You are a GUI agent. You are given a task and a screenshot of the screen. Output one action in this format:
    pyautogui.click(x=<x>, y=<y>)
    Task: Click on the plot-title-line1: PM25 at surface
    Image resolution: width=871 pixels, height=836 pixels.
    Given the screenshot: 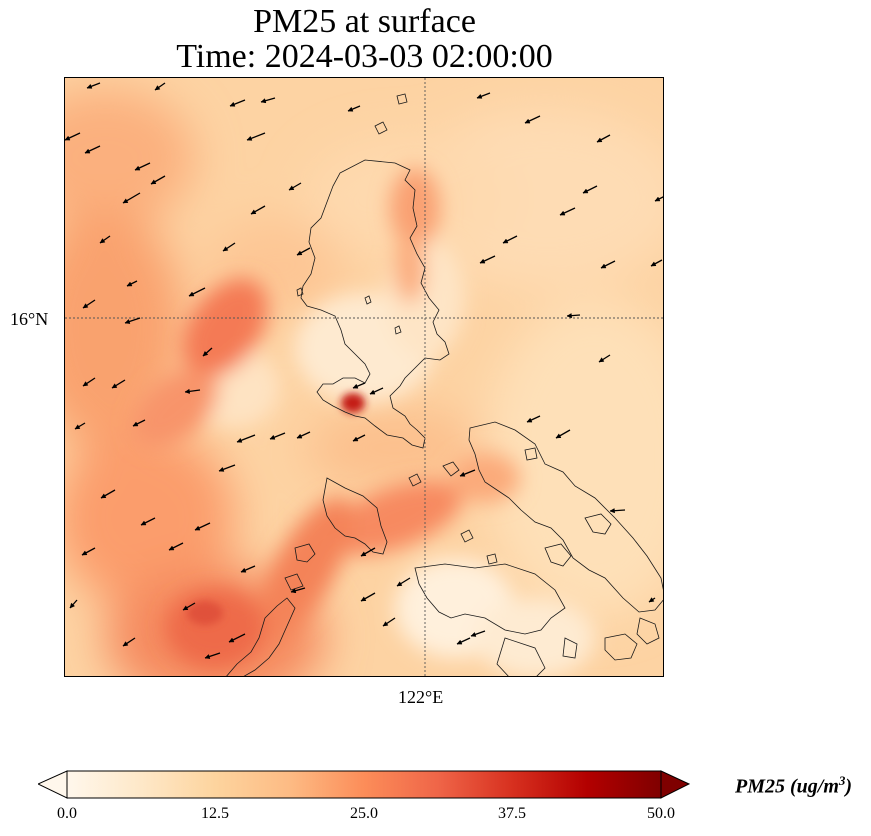 What is the action you would take?
    pyautogui.click(x=364, y=21)
    